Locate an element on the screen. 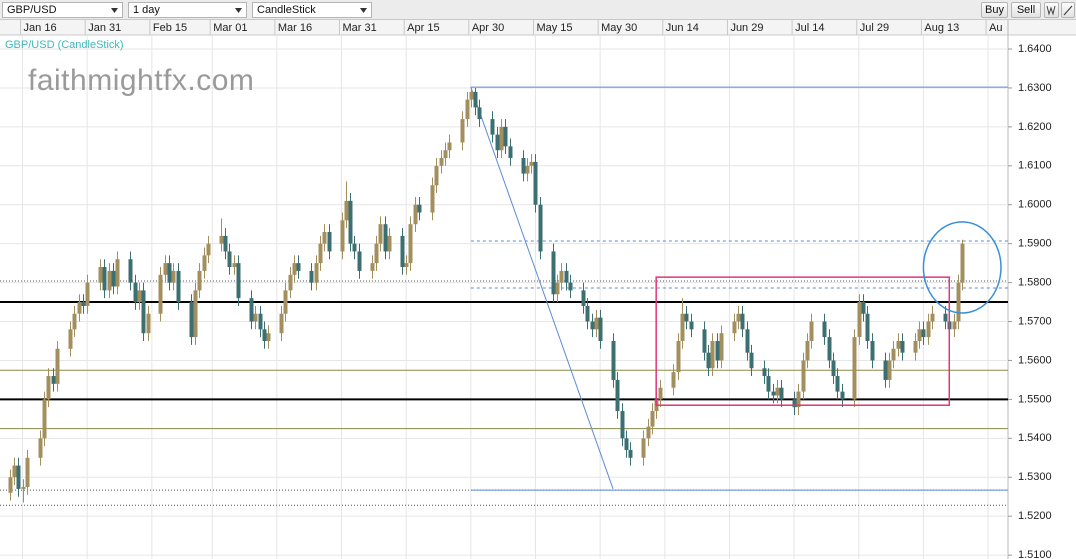  y-tick-label: 1.5500 is located at coordinates (1035, 399).